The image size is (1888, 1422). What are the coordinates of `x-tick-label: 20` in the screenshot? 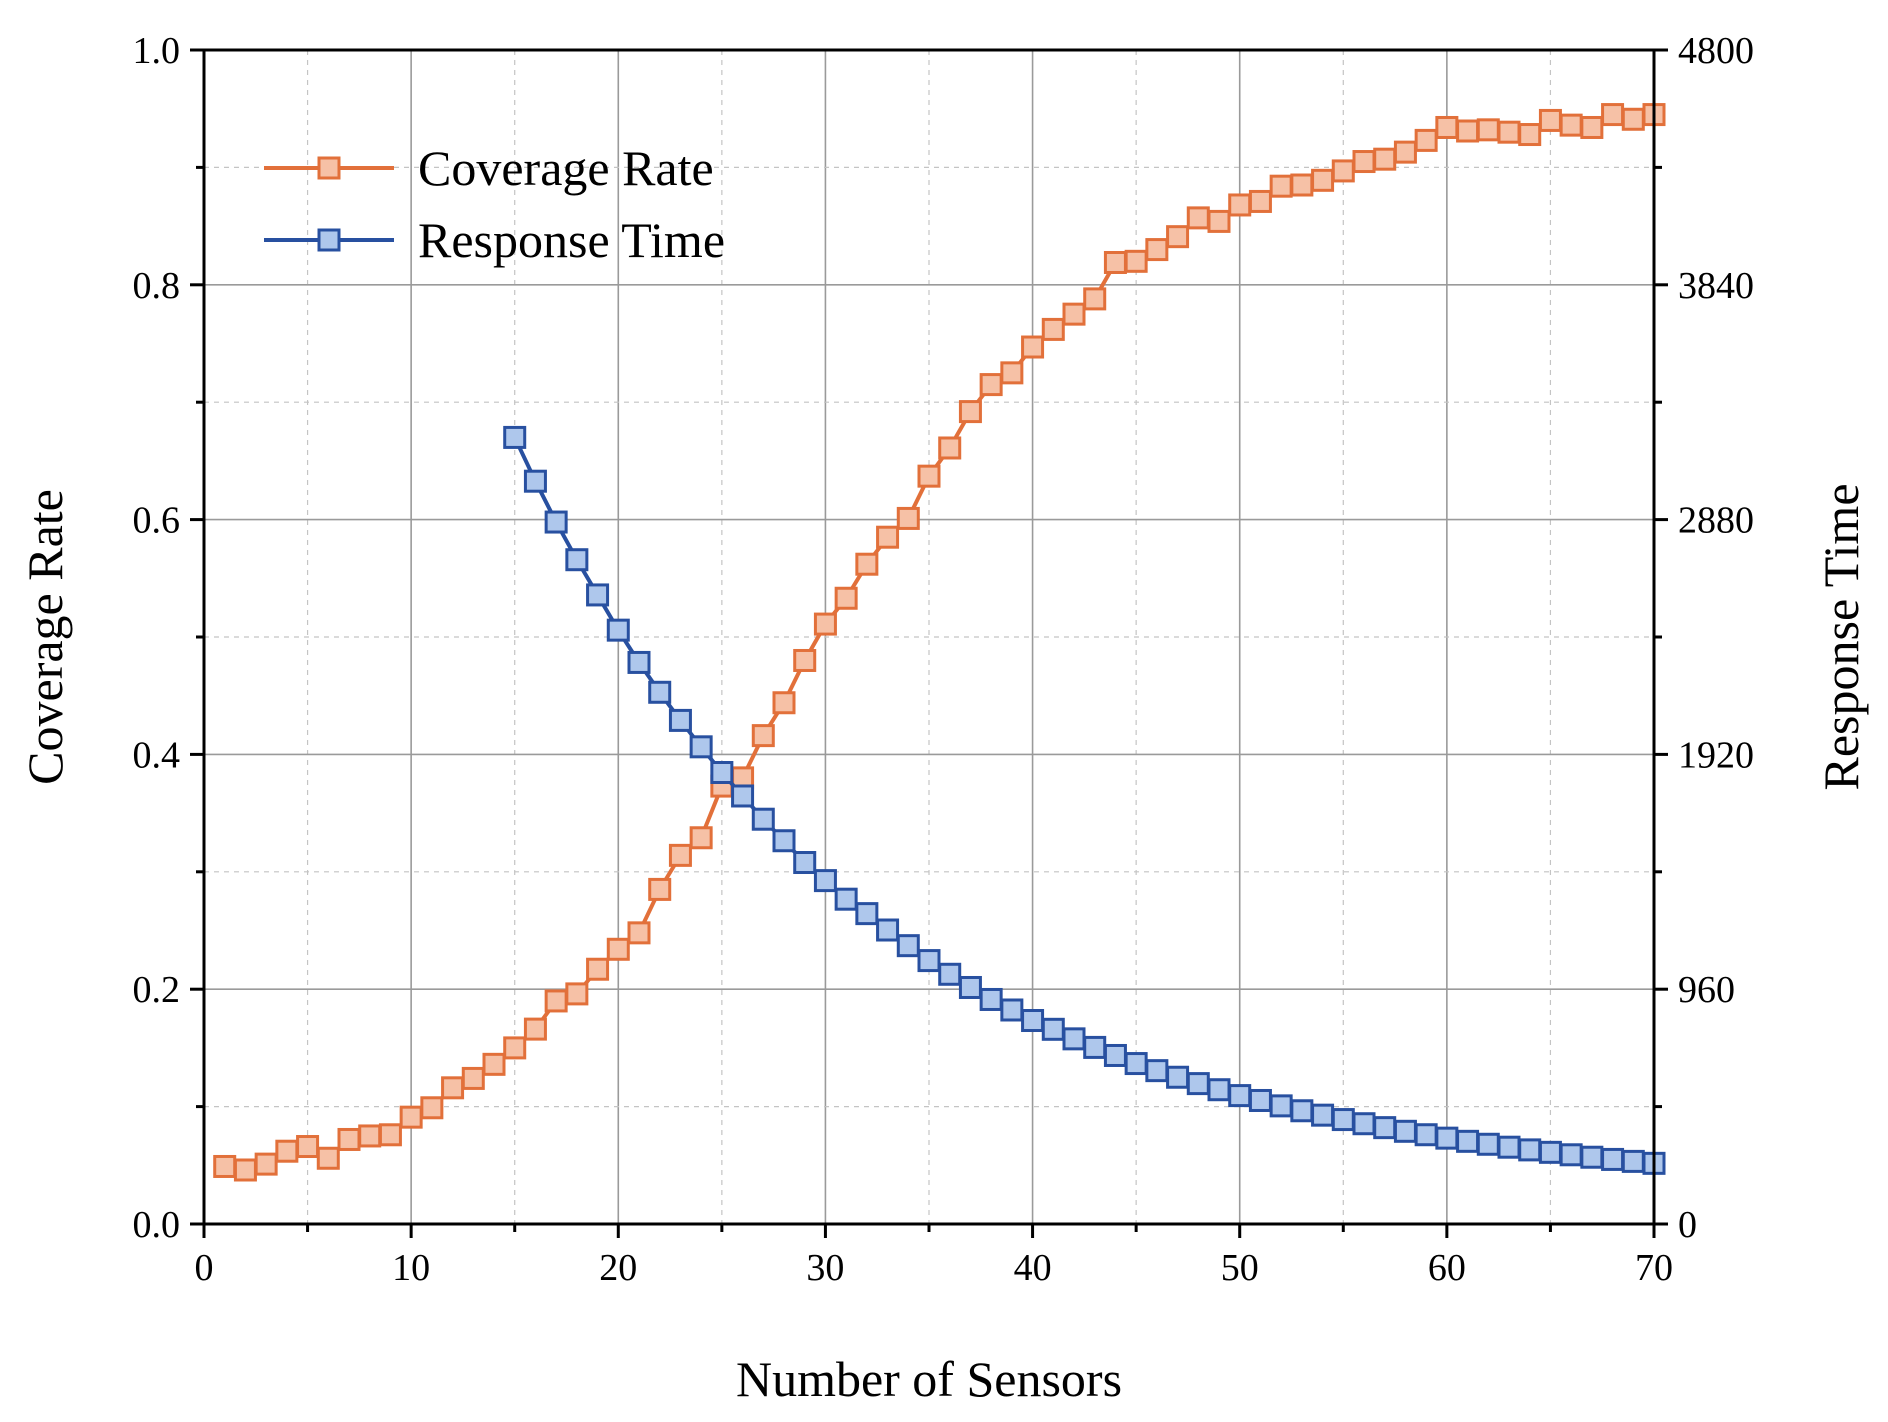 It's located at (618, 1268).